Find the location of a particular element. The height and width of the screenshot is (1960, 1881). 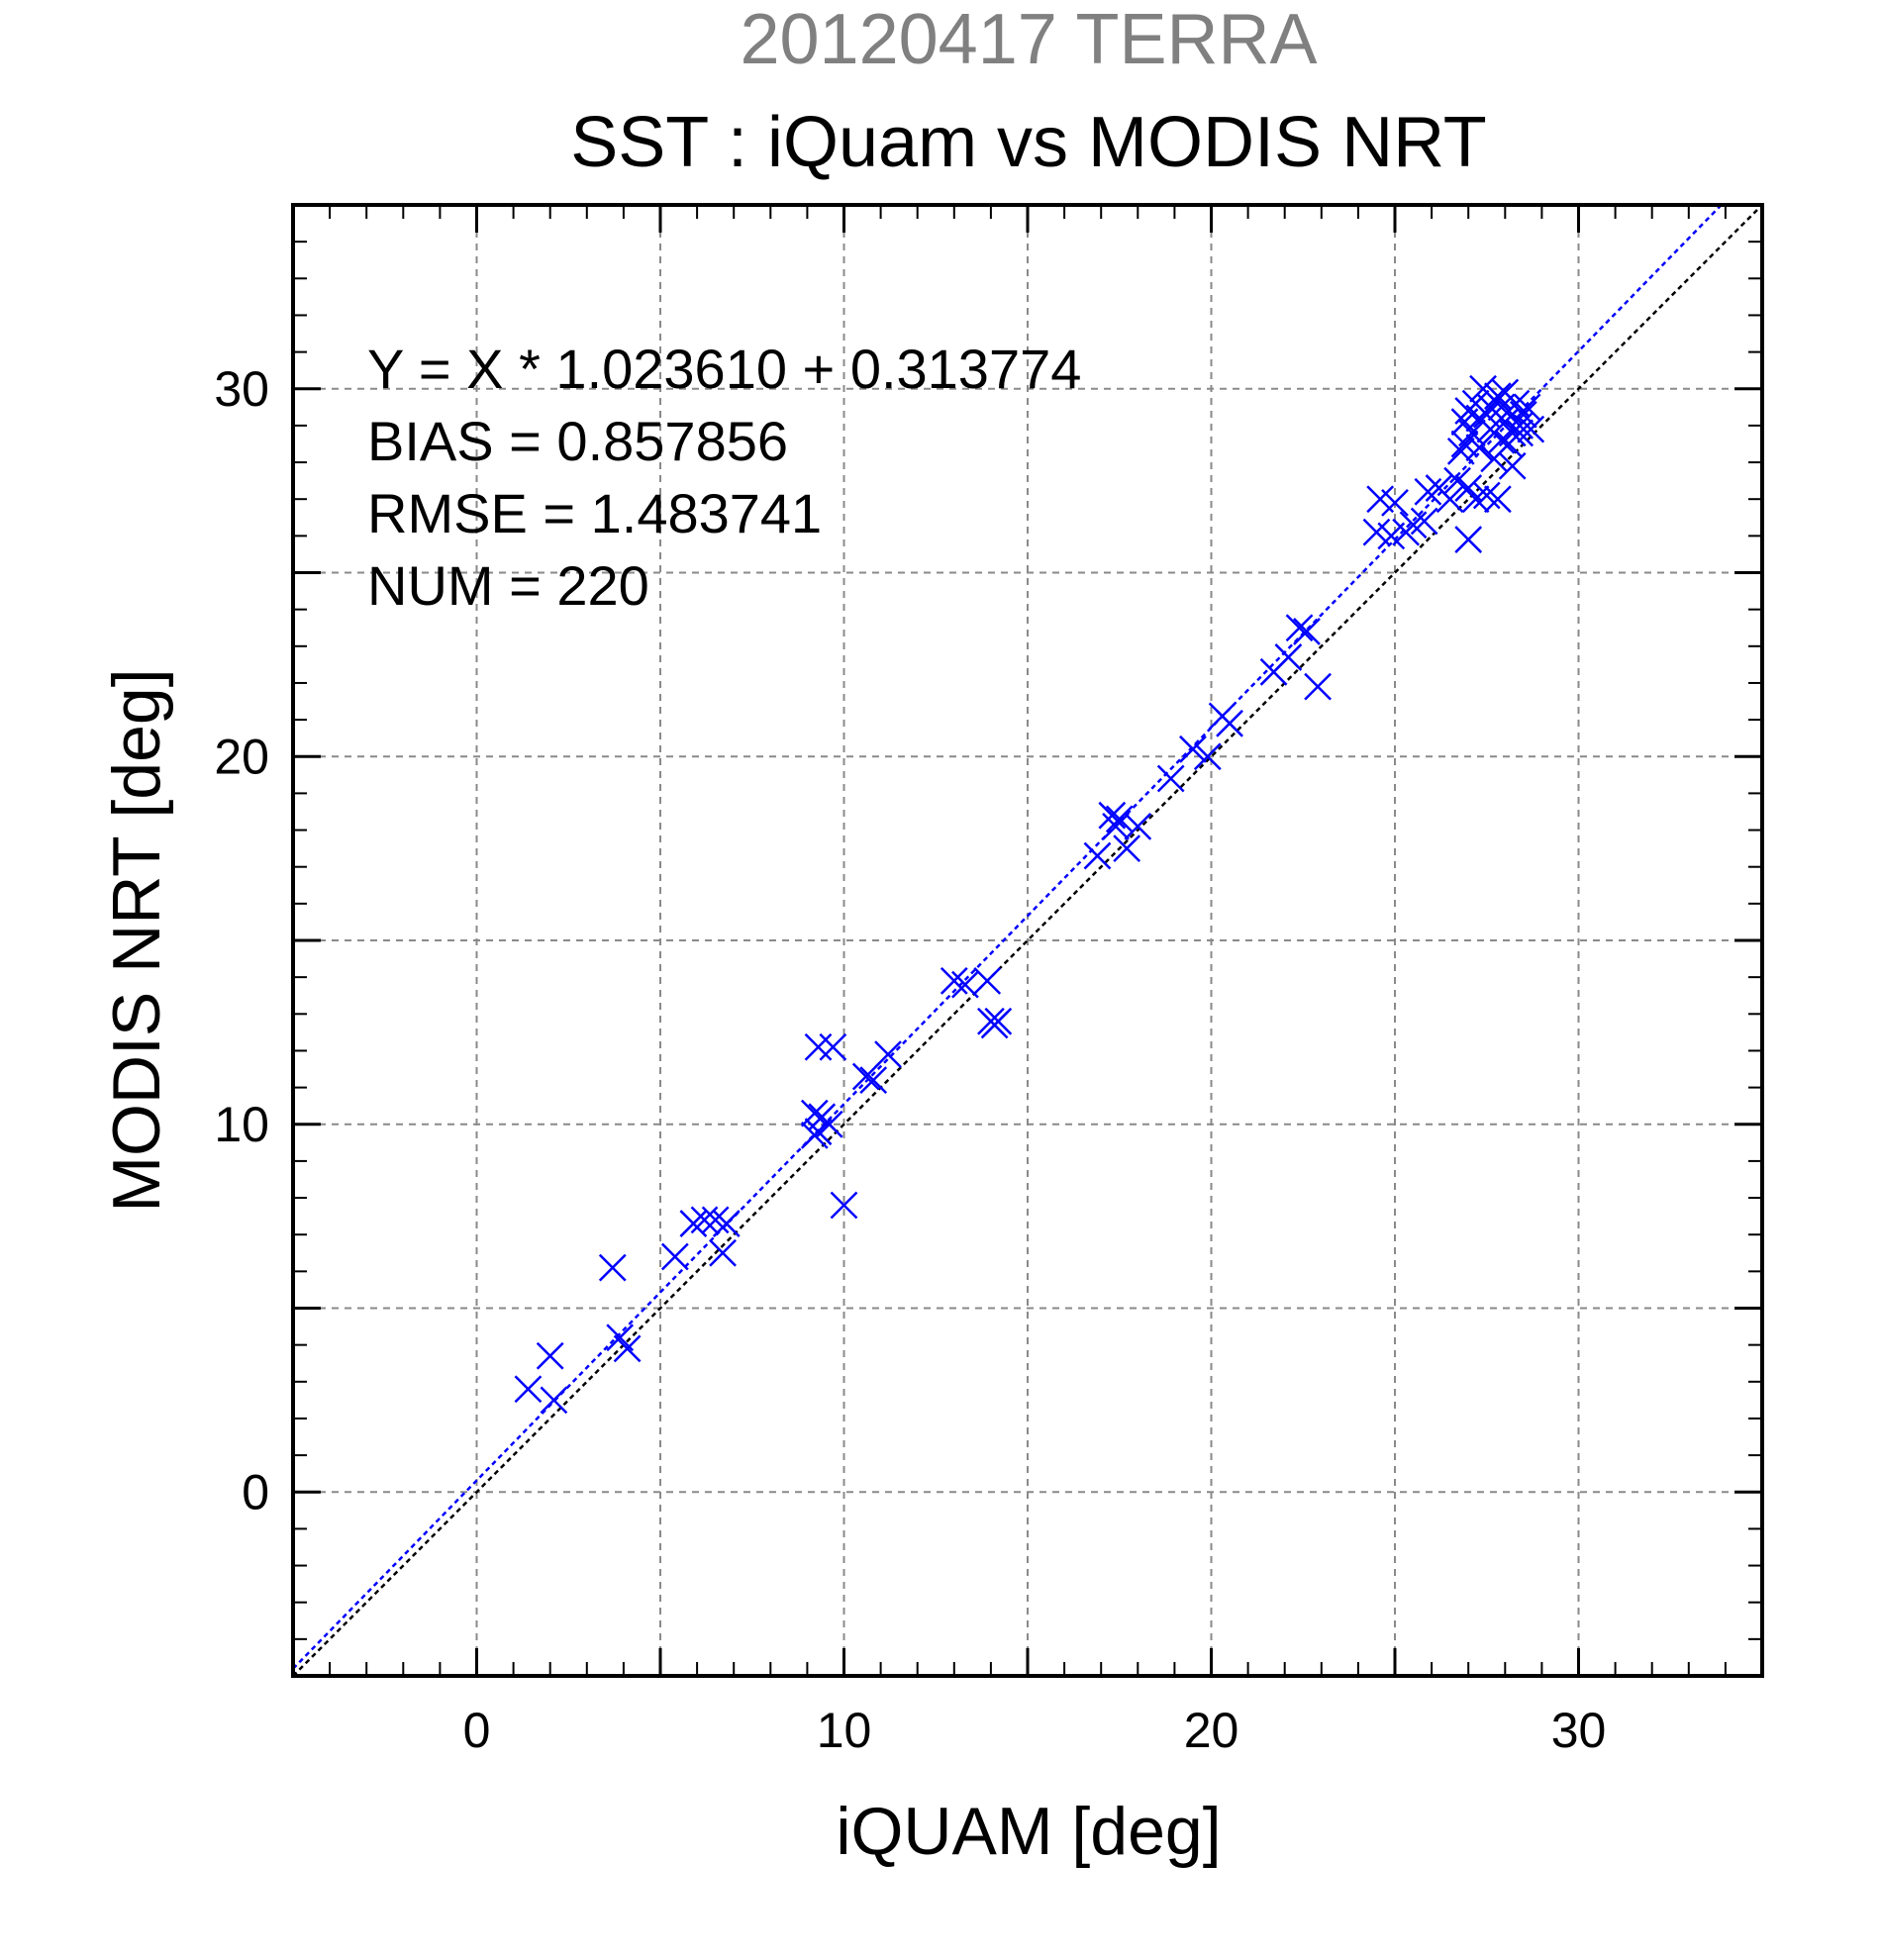

x-tick-labels: 0 10 20 30 is located at coordinates (1035, 1730).